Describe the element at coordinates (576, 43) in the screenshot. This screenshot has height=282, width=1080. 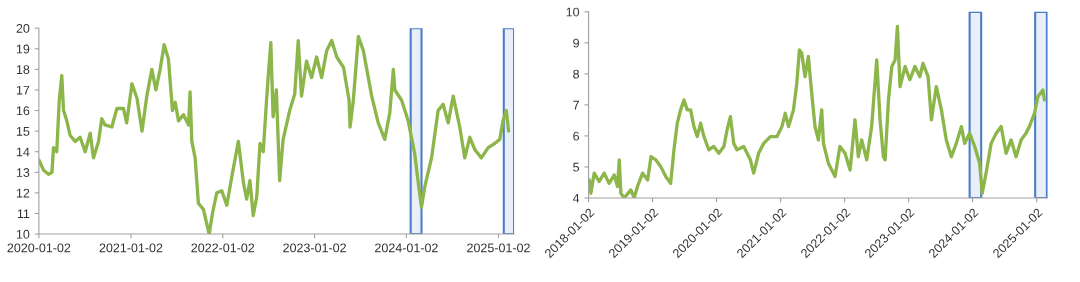
I see `y-tick-label: 9` at that location.